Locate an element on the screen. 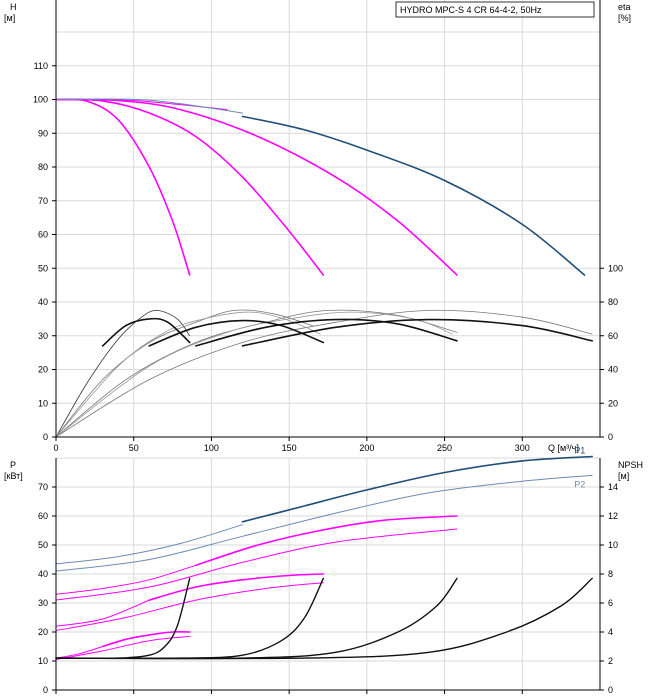 The height and width of the screenshot is (700, 658). y2-tick-label-1-5: 10 is located at coordinates (613, 545).